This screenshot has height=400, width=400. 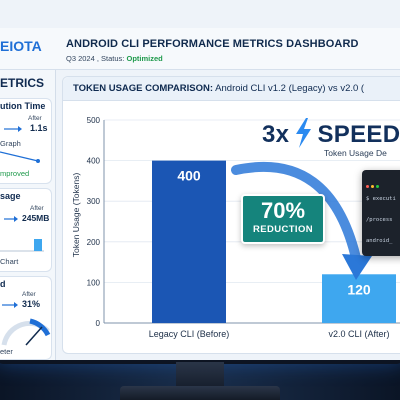 I want to click on graph-label: Graph, so click(x=10, y=143).